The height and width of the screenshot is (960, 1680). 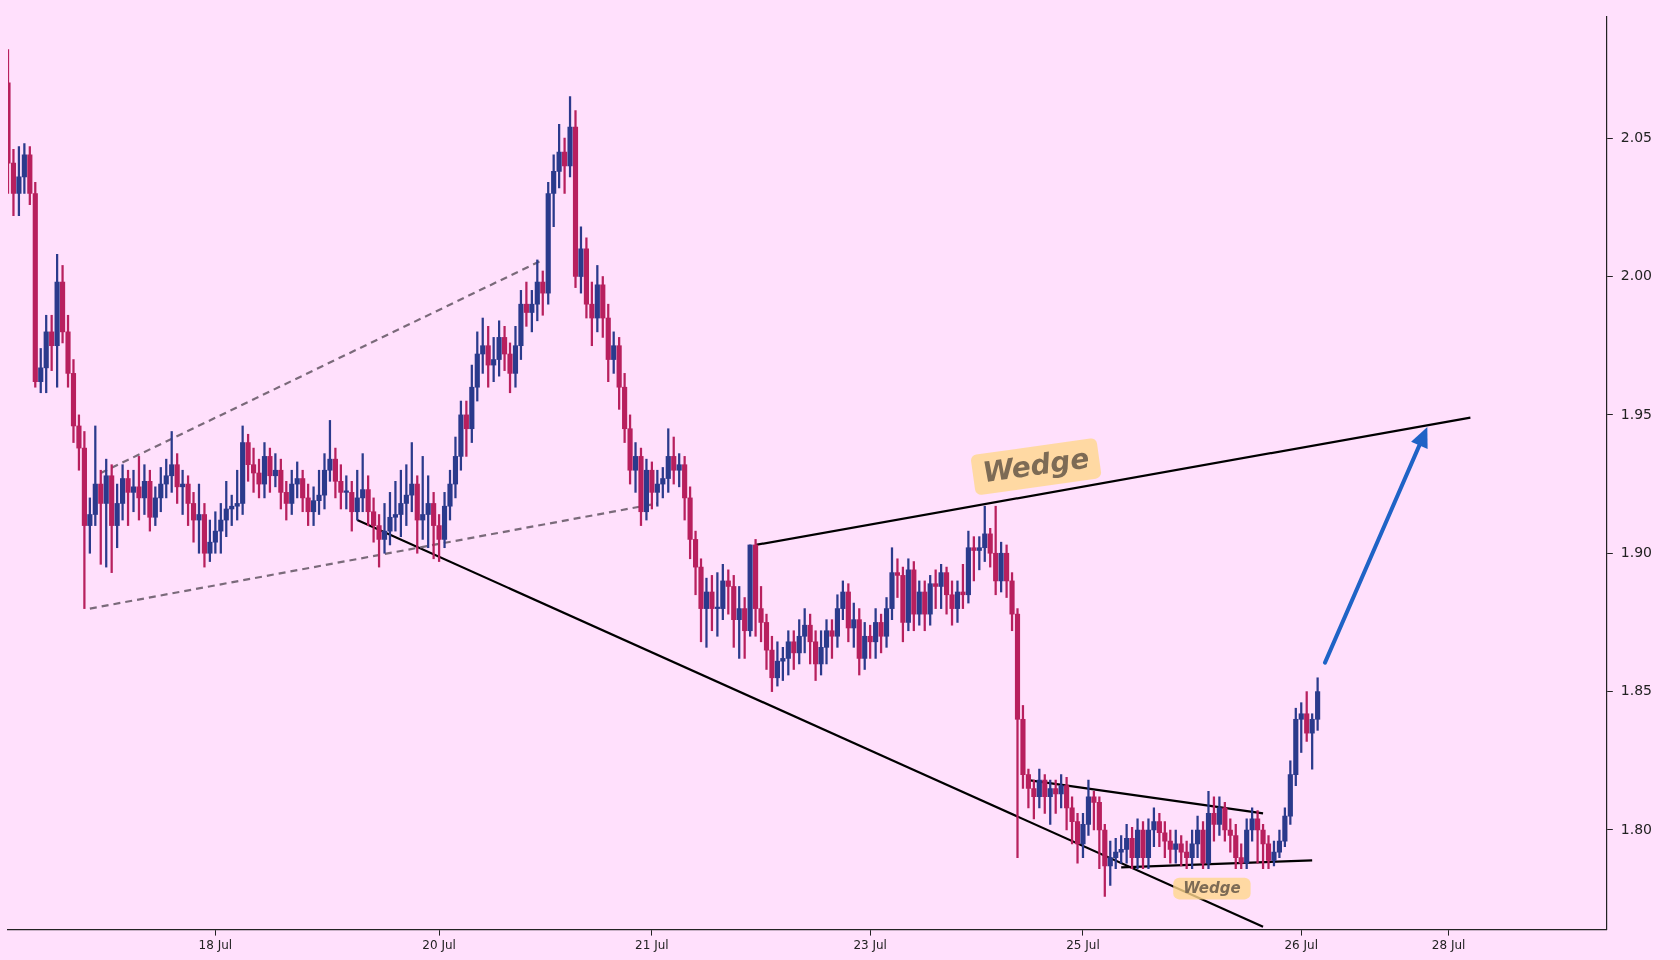 I want to click on y-tick-label: 1.95, so click(x=1636, y=413).